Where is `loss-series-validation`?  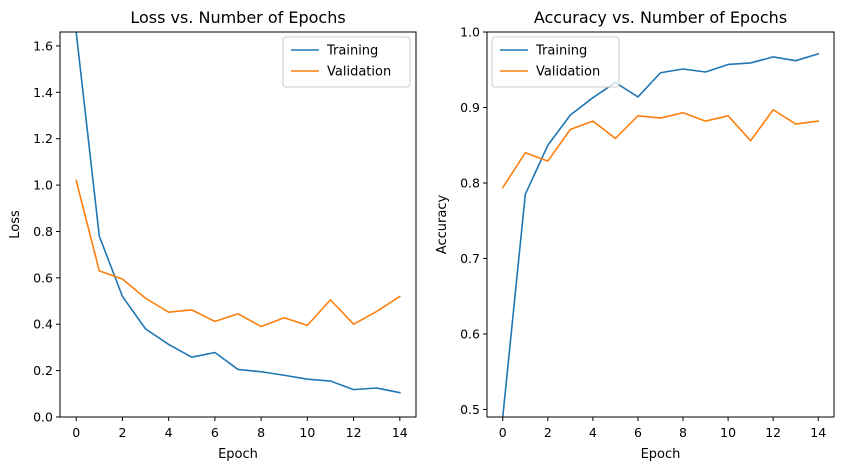
loss-series-validation is located at coordinates (238, 253).